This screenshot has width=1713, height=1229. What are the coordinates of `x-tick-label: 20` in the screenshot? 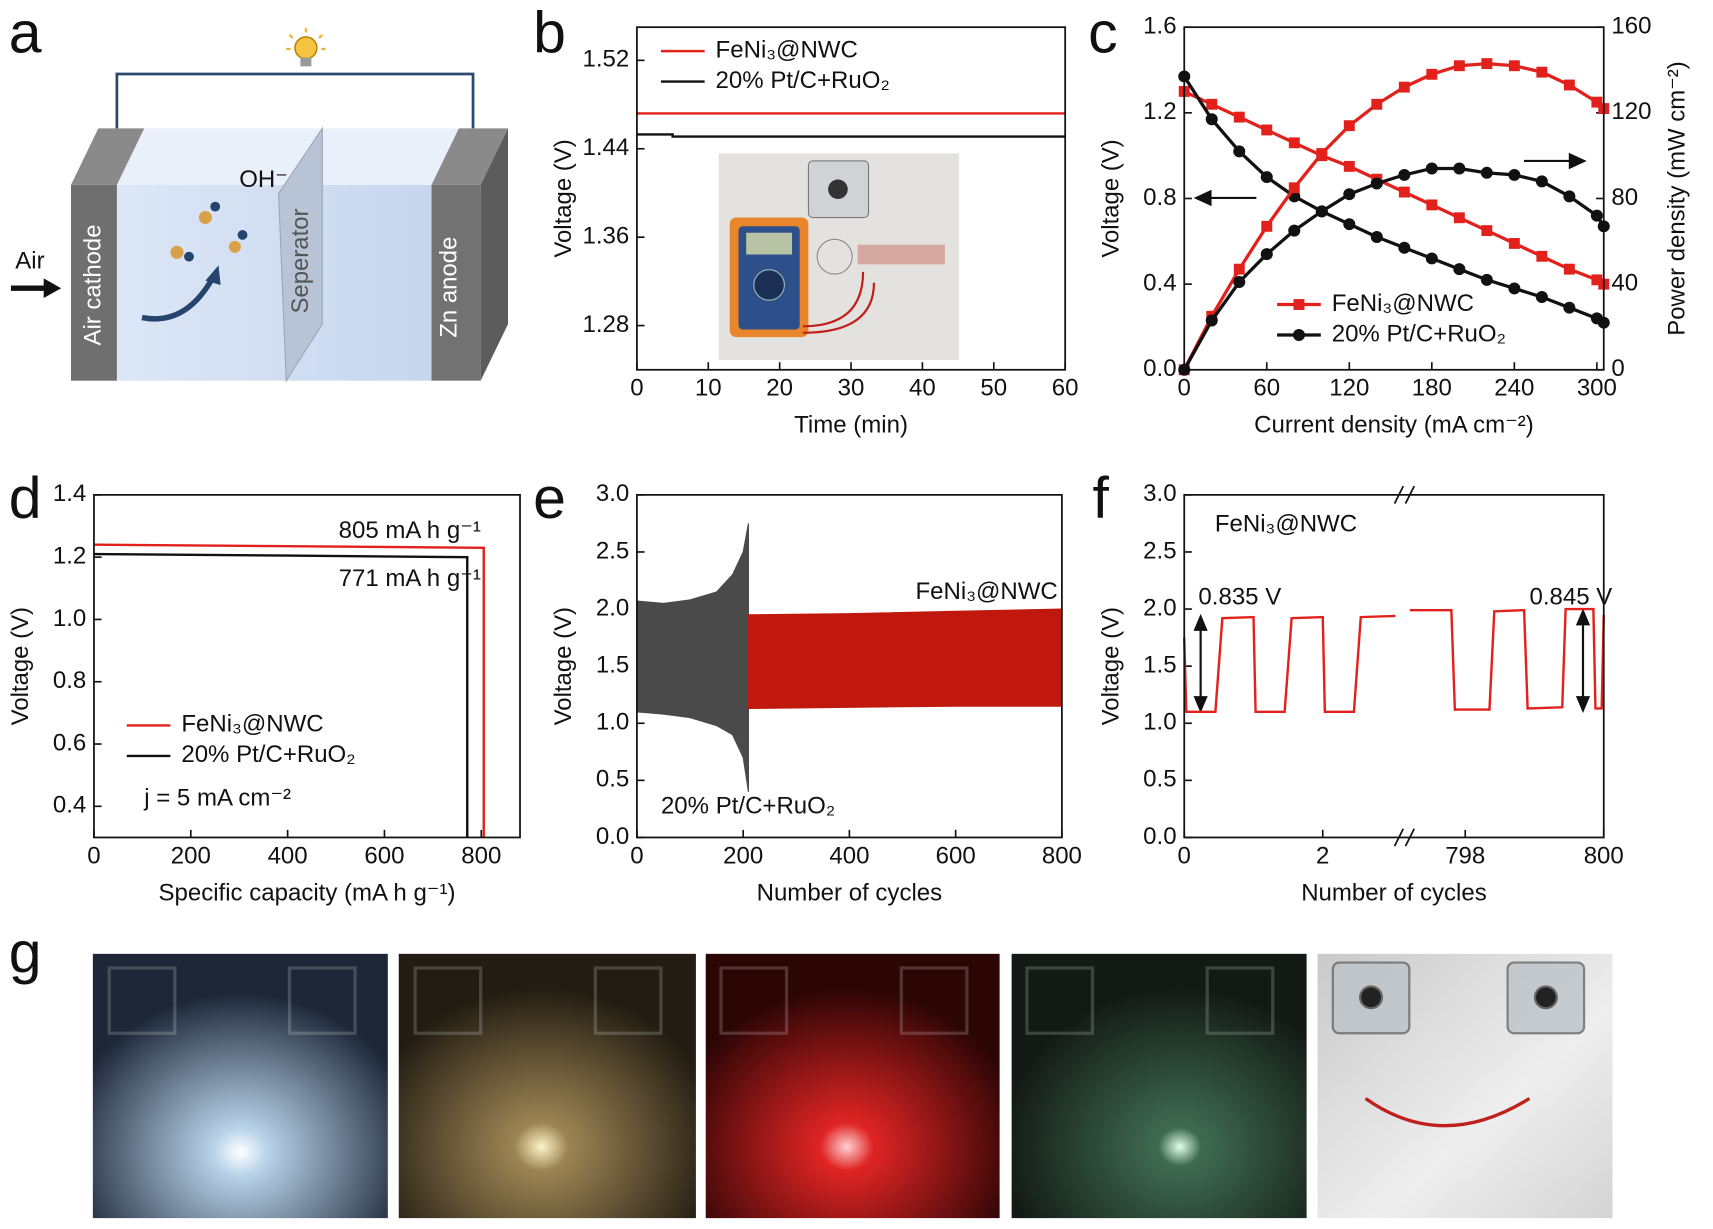 It's located at (779, 388).